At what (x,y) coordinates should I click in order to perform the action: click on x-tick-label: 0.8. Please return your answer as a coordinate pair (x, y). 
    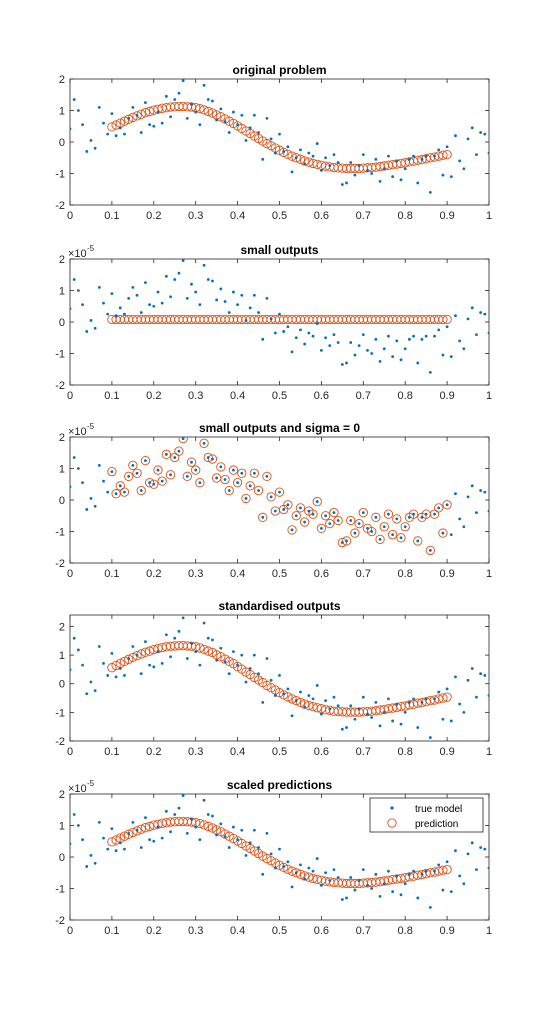
    Looking at the image, I should click on (405, 752).